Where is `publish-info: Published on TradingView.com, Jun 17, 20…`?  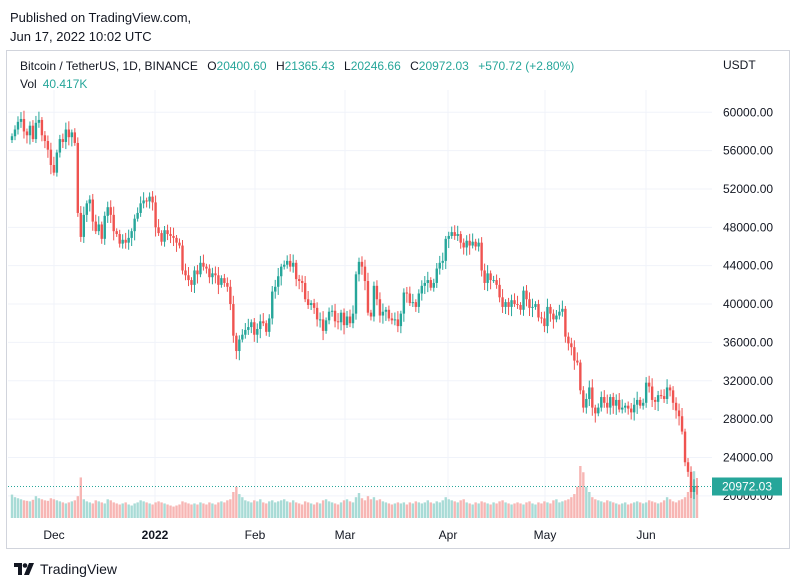 publish-info: Published on TradingView.com, Jun 17, 20… is located at coordinates (100, 27).